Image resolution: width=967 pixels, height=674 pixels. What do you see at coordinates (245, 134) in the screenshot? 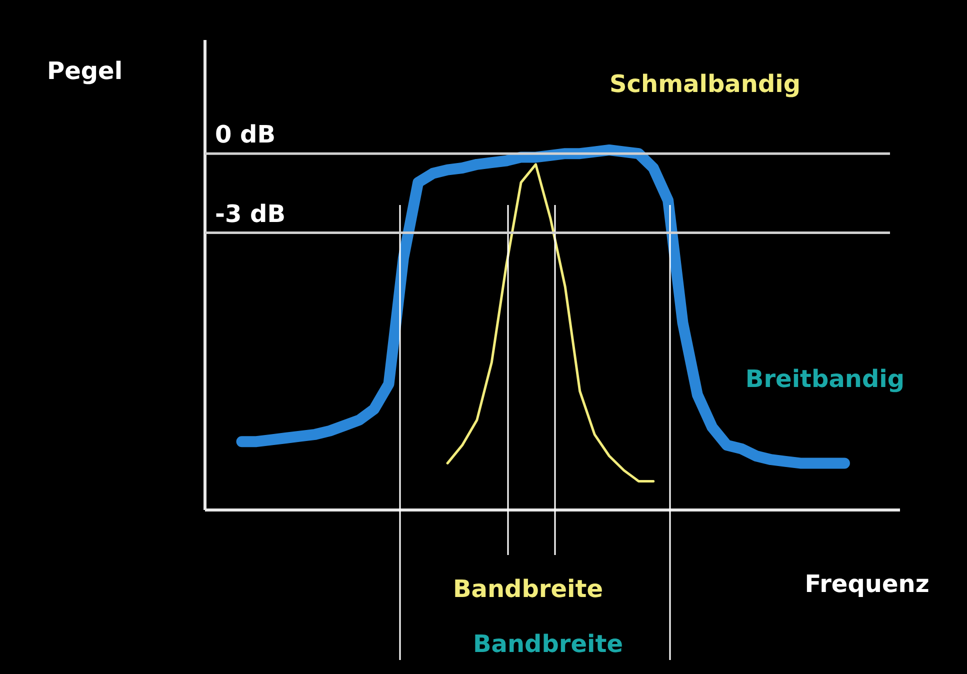
I see `ref-line-label: 0 dB` at bounding box center [245, 134].